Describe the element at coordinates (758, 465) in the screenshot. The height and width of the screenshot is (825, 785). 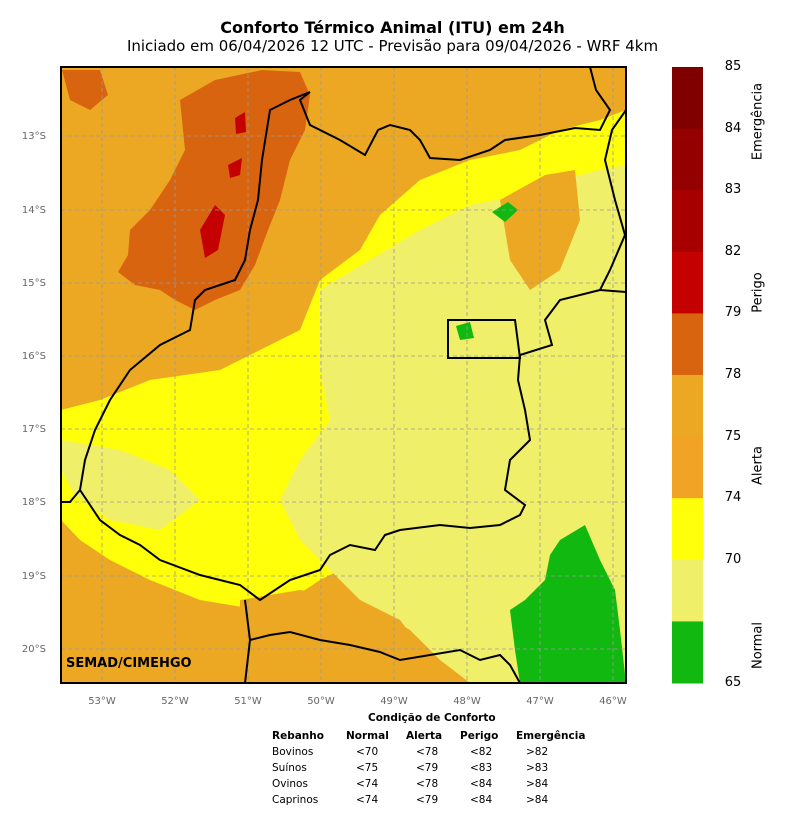
I see `colorbar-group-label: Alerta` at that location.